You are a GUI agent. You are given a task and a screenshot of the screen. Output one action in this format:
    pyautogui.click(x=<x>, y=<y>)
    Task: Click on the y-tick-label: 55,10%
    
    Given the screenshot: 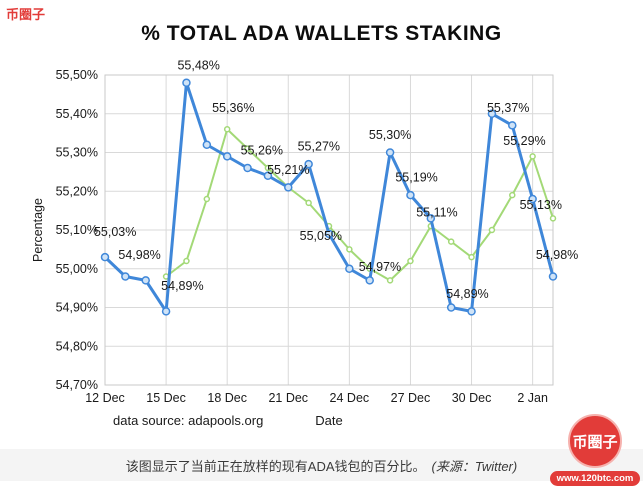 What is the action you would take?
    pyautogui.click(x=77, y=230)
    